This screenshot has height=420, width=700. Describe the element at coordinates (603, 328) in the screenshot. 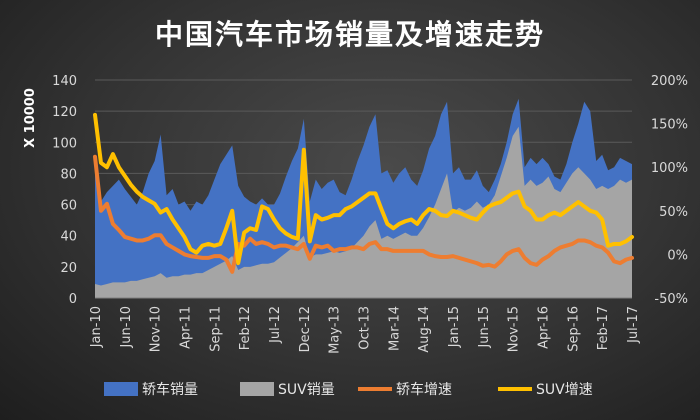

I see `x-tick-label: Feb-17` at that location.